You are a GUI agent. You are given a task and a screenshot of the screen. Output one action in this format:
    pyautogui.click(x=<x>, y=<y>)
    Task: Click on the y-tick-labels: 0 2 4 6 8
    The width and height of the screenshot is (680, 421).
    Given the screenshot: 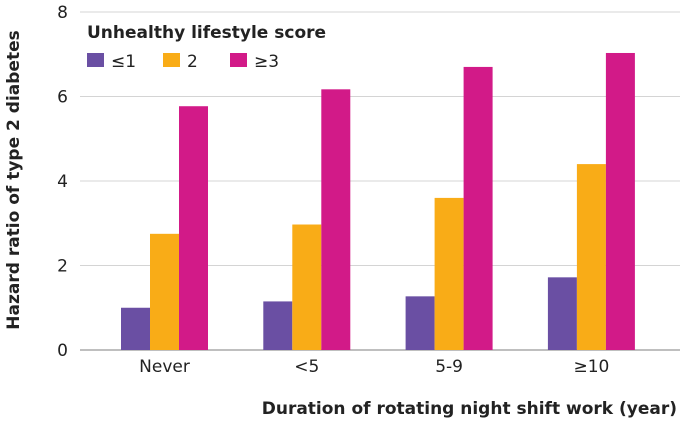 What is the action you would take?
    pyautogui.click(x=62, y=182)
    